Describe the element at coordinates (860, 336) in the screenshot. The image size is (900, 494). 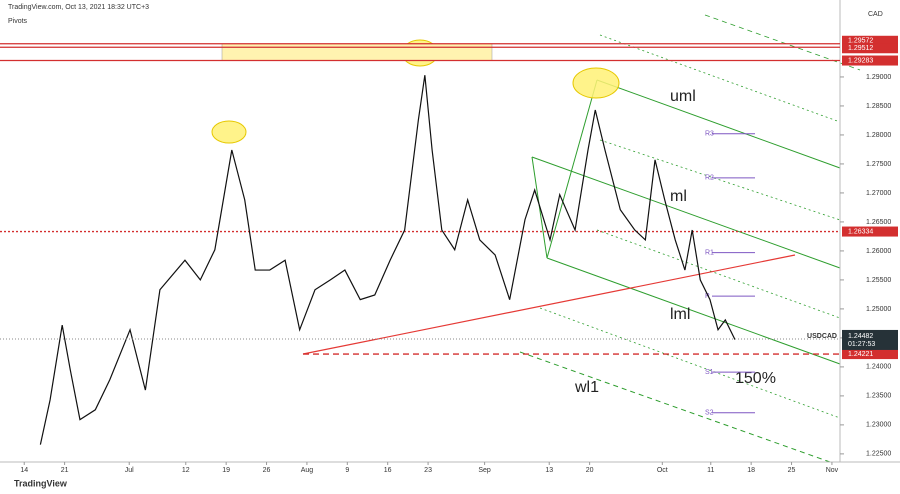
I see `last-price-label: 1.24482` at that location.